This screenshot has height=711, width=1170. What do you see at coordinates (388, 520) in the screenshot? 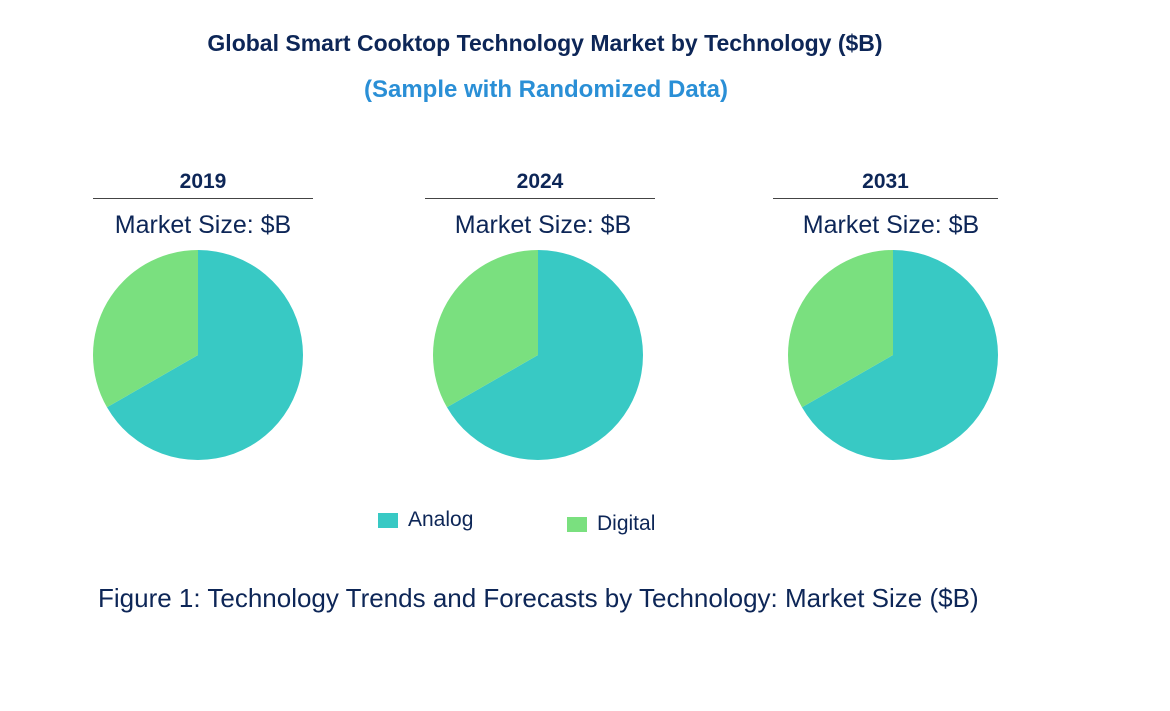
I see `legend-swatch-analog` at bounding box center [388, 520].